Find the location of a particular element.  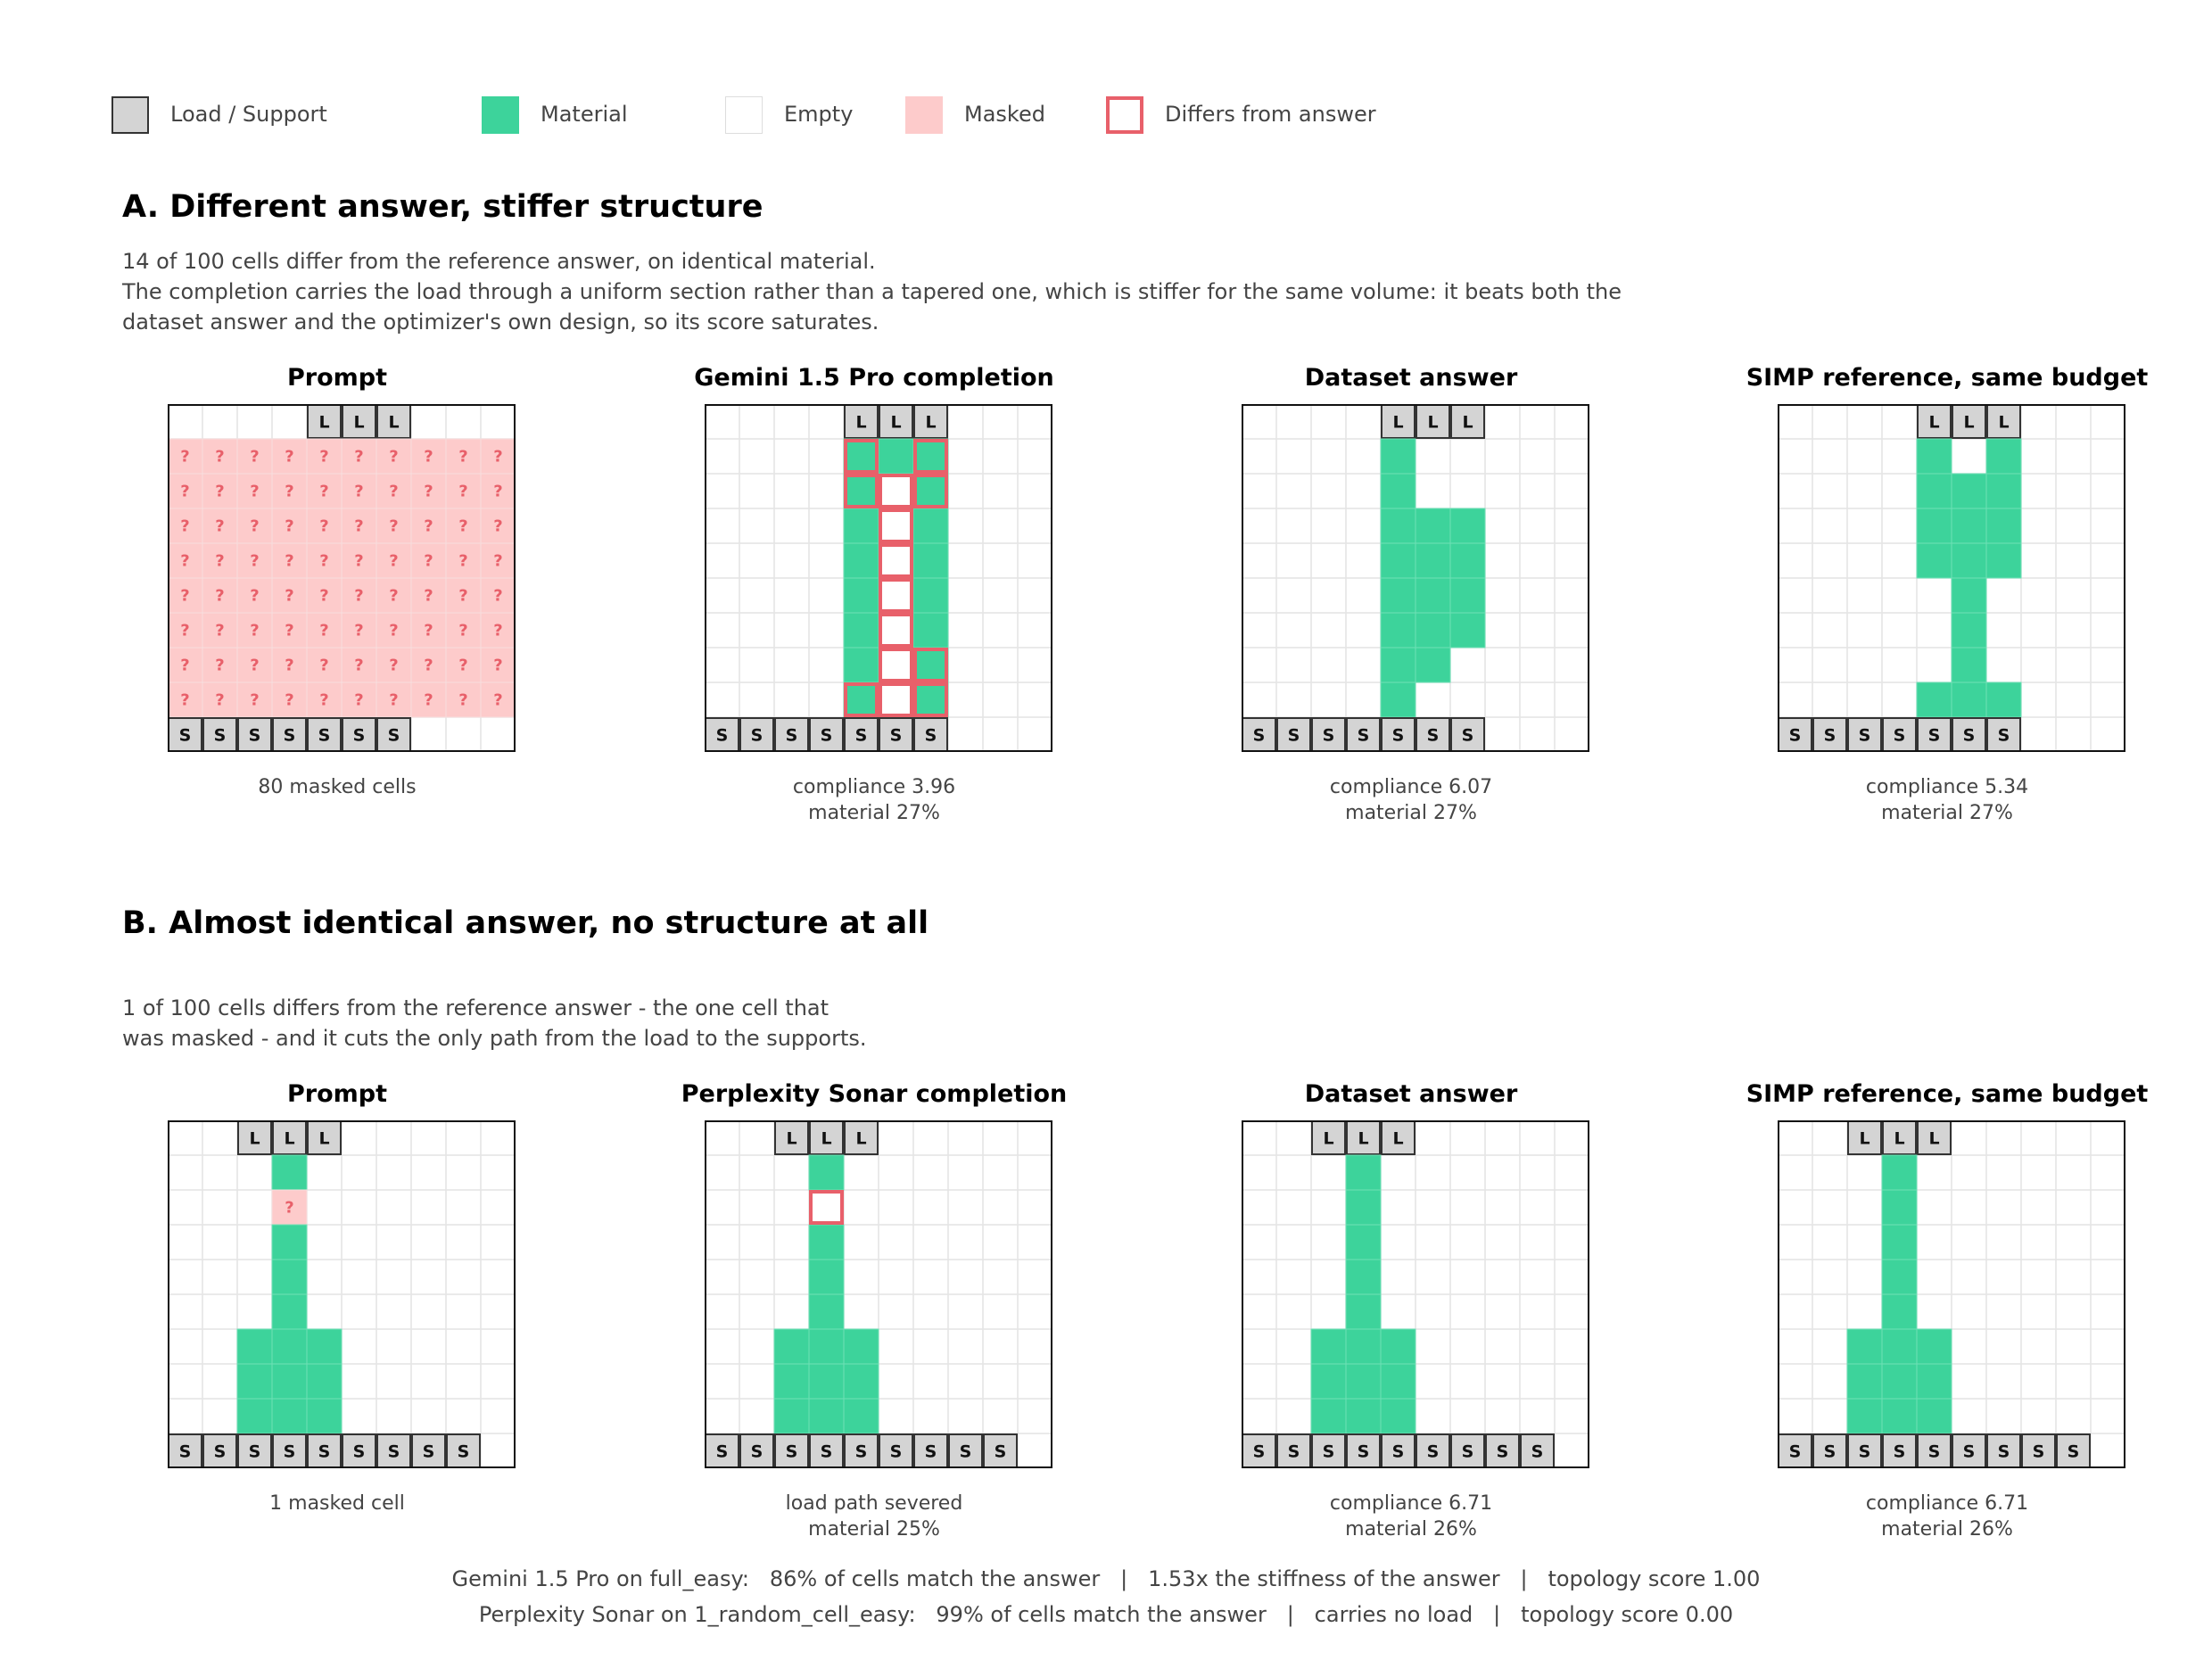

grid-svg: L L L S S S S S S S is located at coordinates (879, 578).